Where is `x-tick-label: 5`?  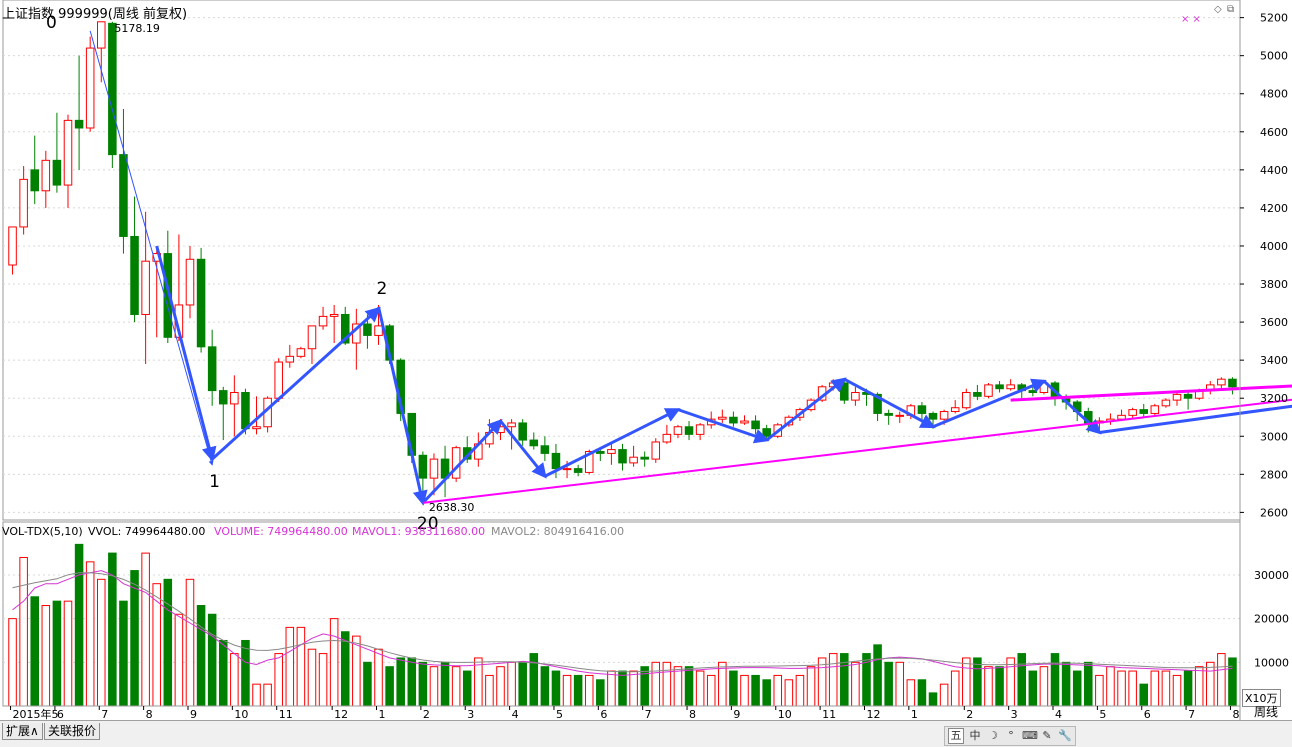
x-tick-label: 5 is located at coordinates (559, 714).